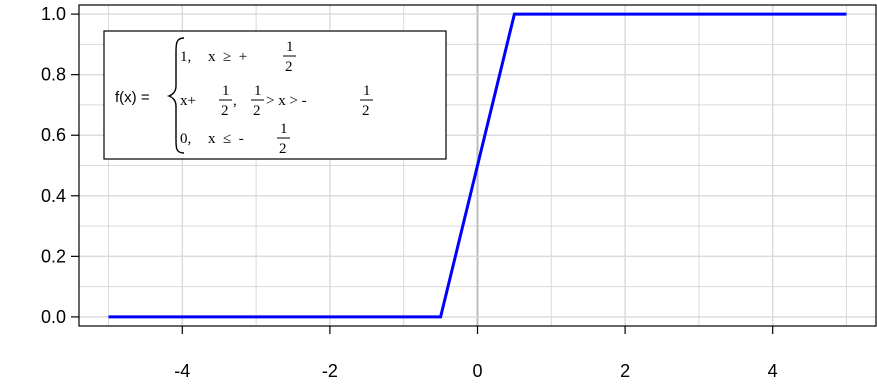 The image size is (877, 385). Describe the element at coordinates (257, 111) in the screenshot. I see `legend-row2-cond-frac-den: 2` at that location.